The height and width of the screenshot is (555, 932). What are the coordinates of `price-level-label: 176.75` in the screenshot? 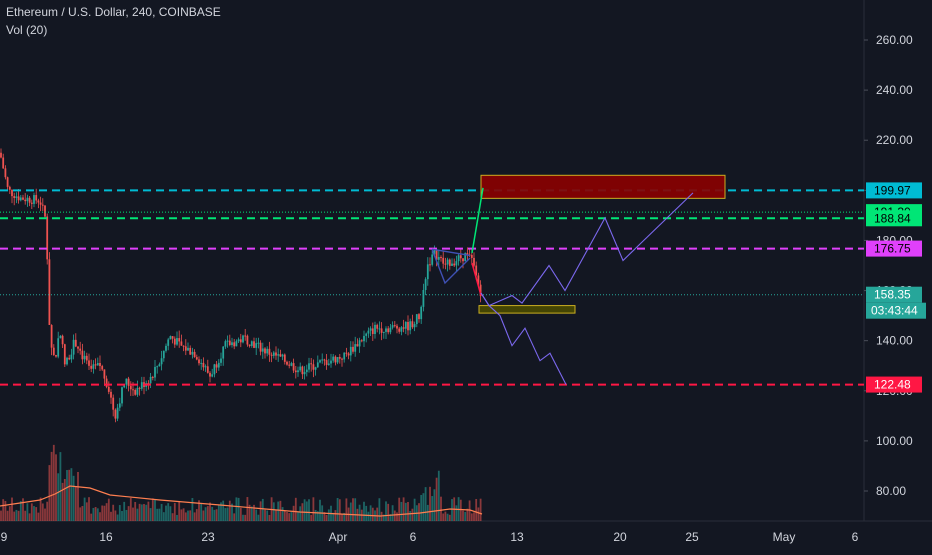 It's located at (892, 249).